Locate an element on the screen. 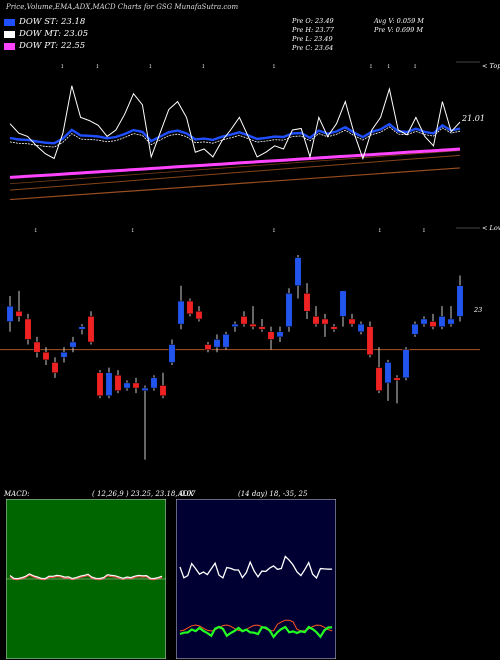 This screenshot has height=660, width=500. macd-lines is located at coordinates (86, 577).